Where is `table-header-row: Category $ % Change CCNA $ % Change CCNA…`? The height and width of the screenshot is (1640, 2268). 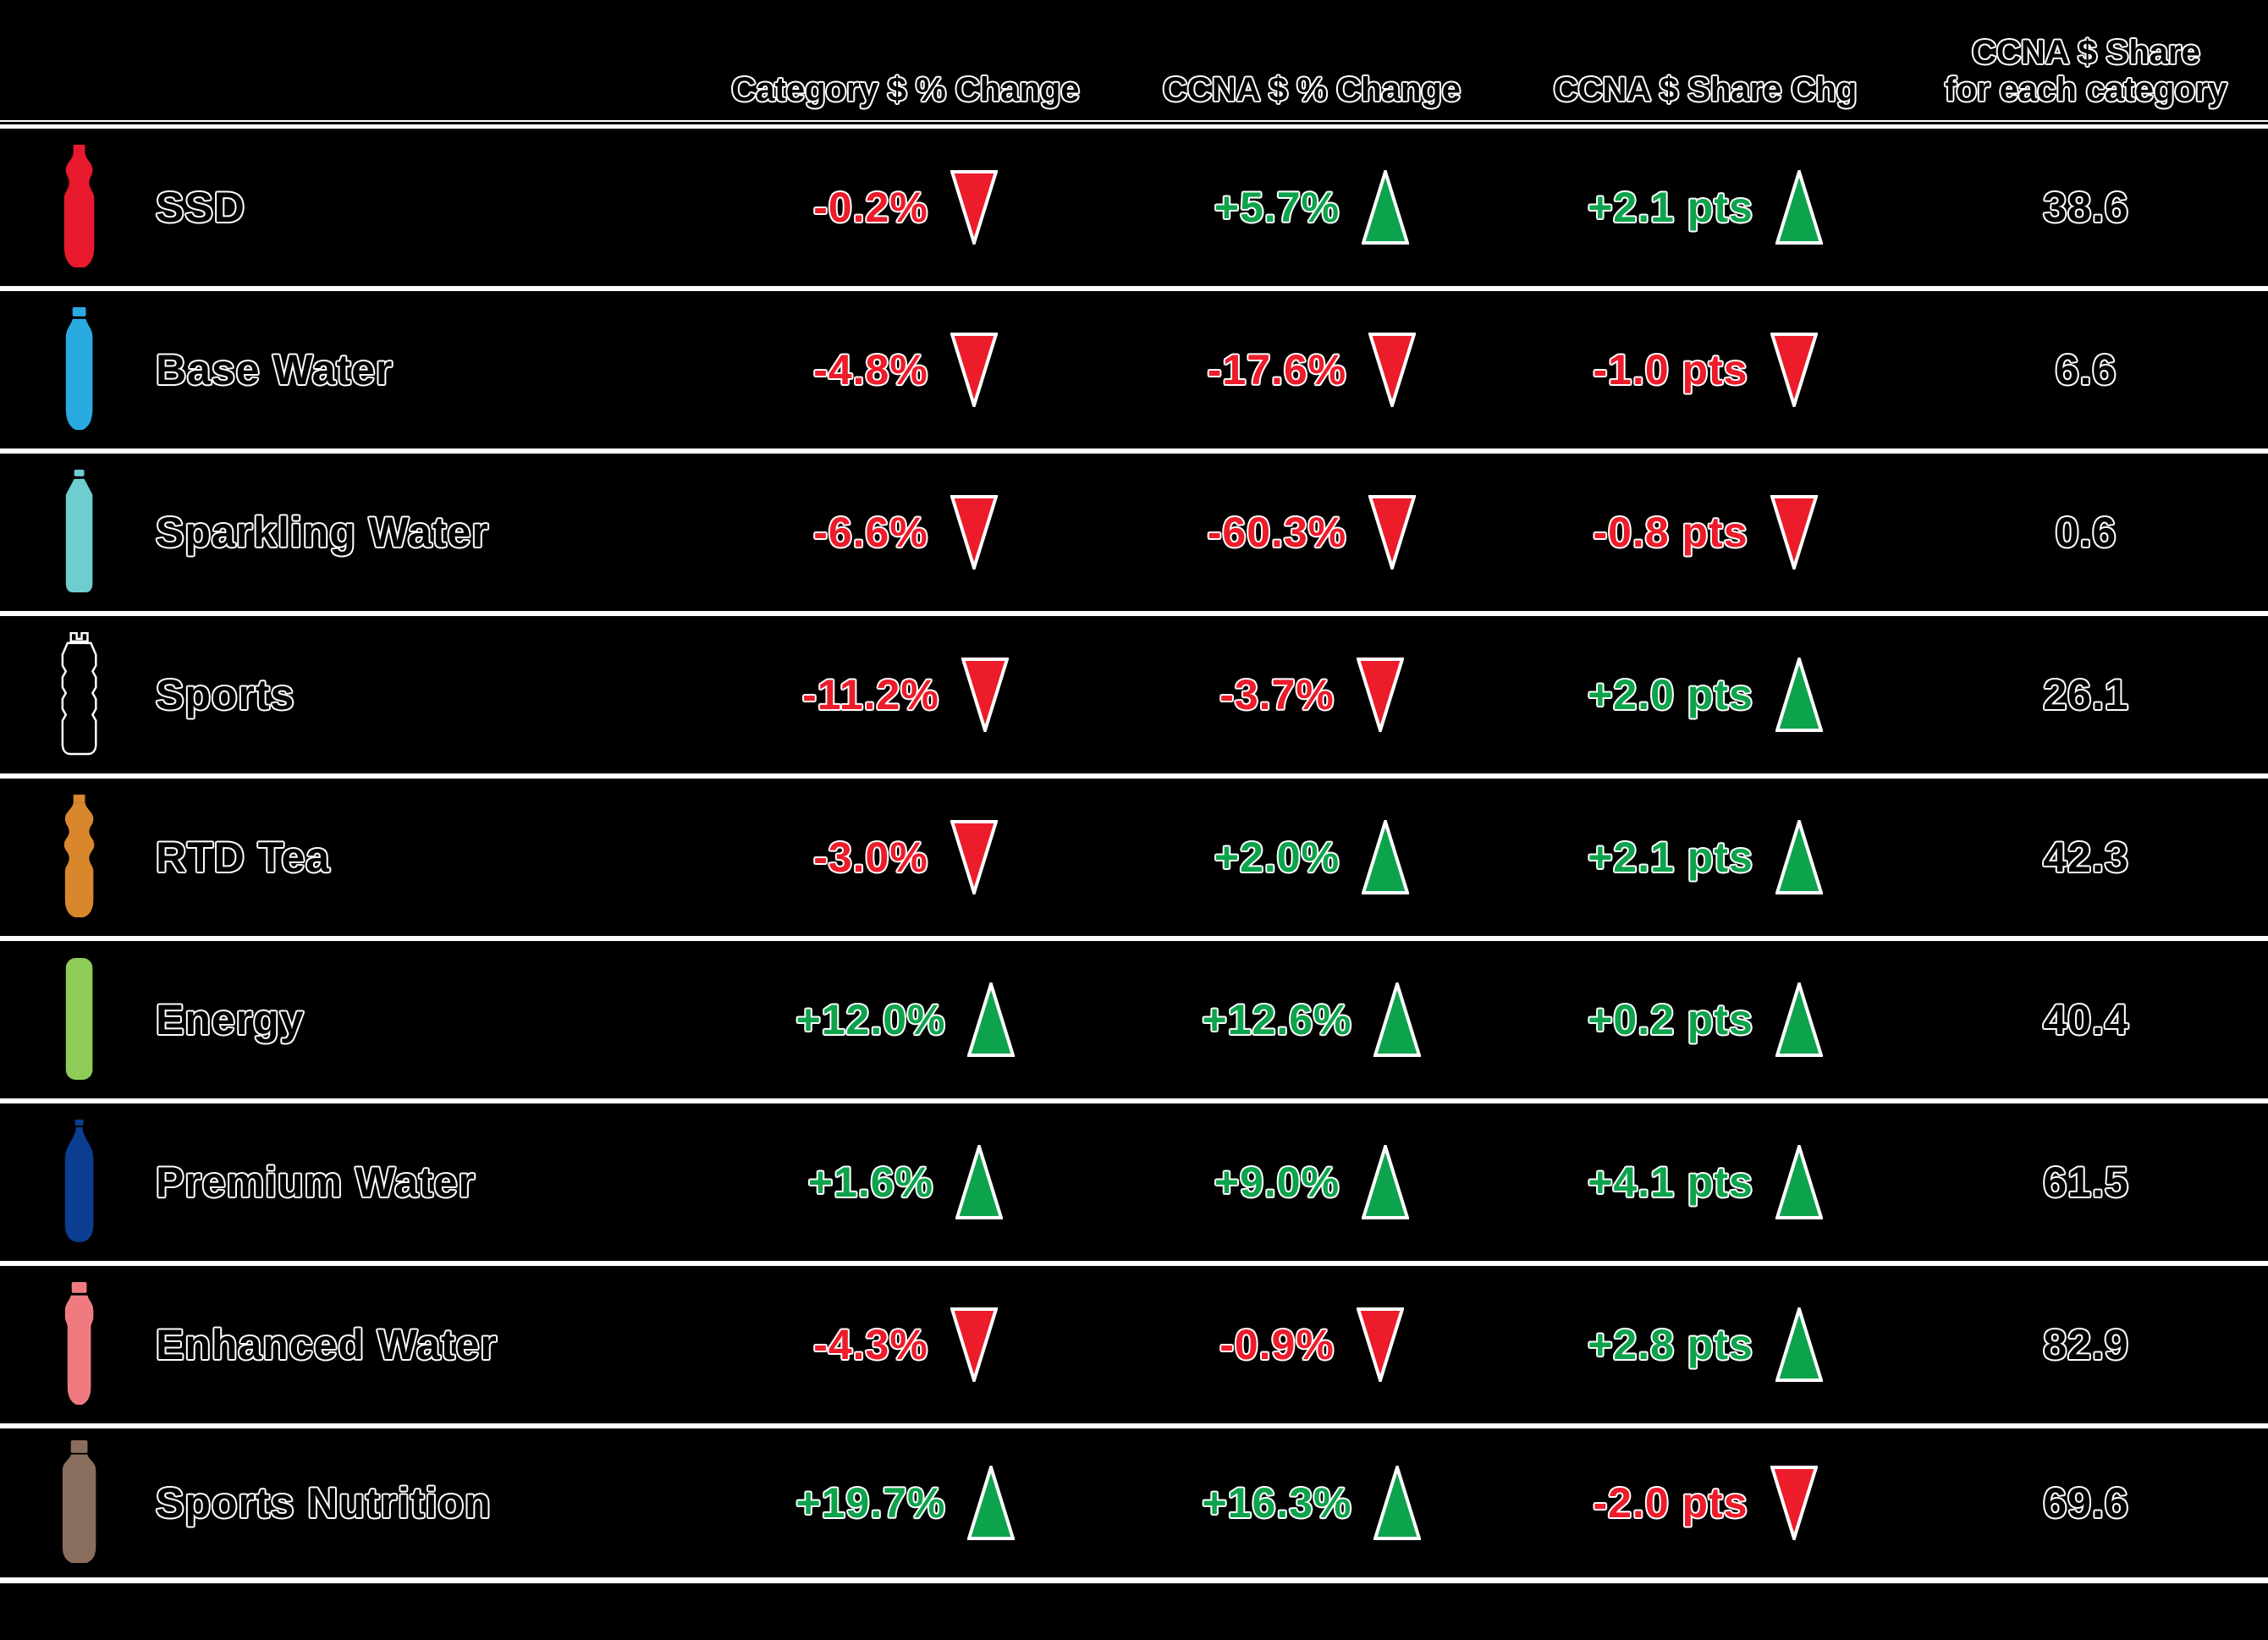
table-header-row: Category $ % Change CCNA $ % Change CCNA… is located at coordinates (1134, 60).